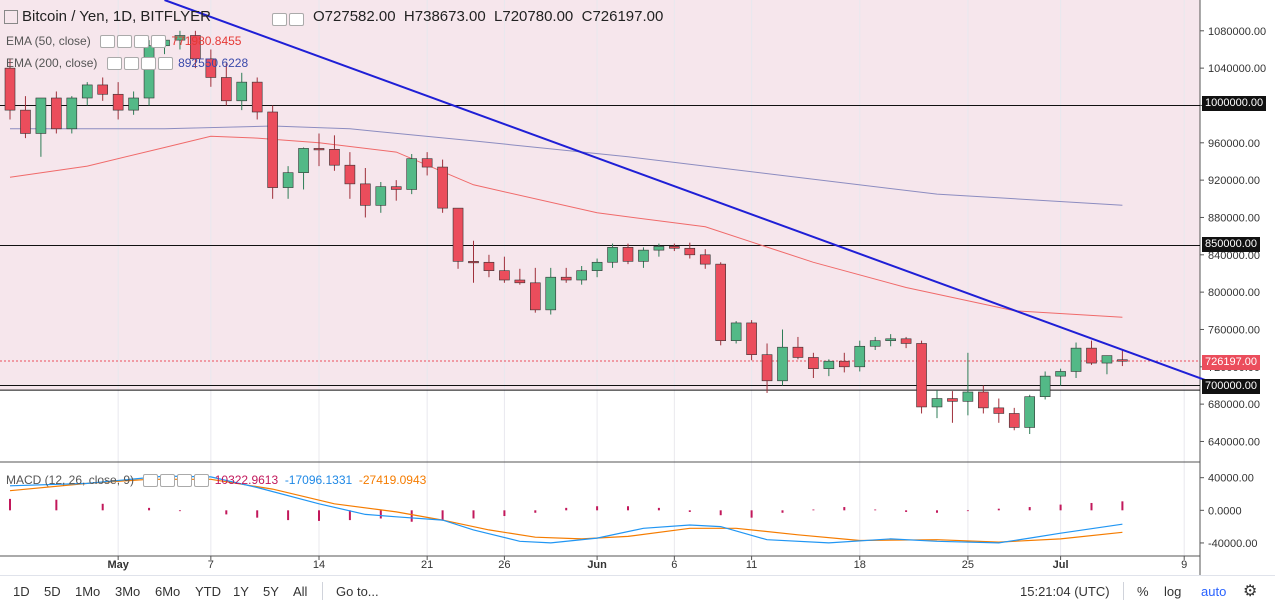 The image size is (1275, 616). Describe the element at coordinates (1234, 103) in the screenshot. I see `level-tag-1000000: 1000000.00` at that location.